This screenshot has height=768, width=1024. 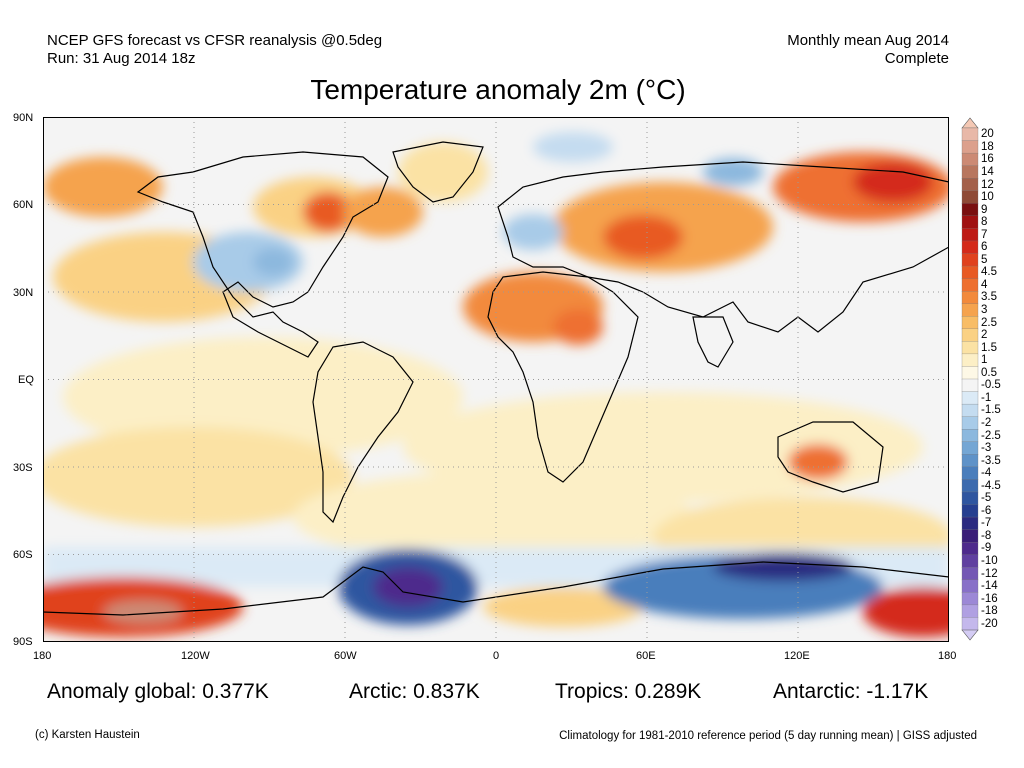 I want to click on colorbar-label: 4.5, so click(x=989, y=272).